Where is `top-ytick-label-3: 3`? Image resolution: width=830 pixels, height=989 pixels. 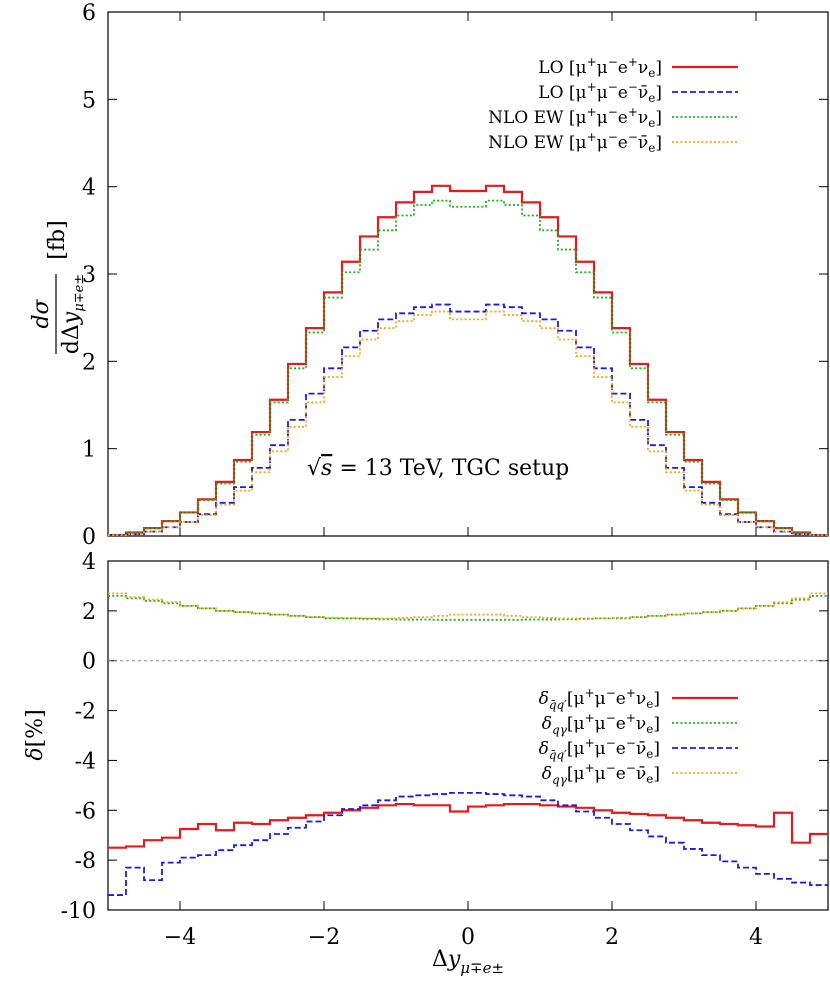 top-ytick-label-3: 3 is located at coordinates (89, 275).